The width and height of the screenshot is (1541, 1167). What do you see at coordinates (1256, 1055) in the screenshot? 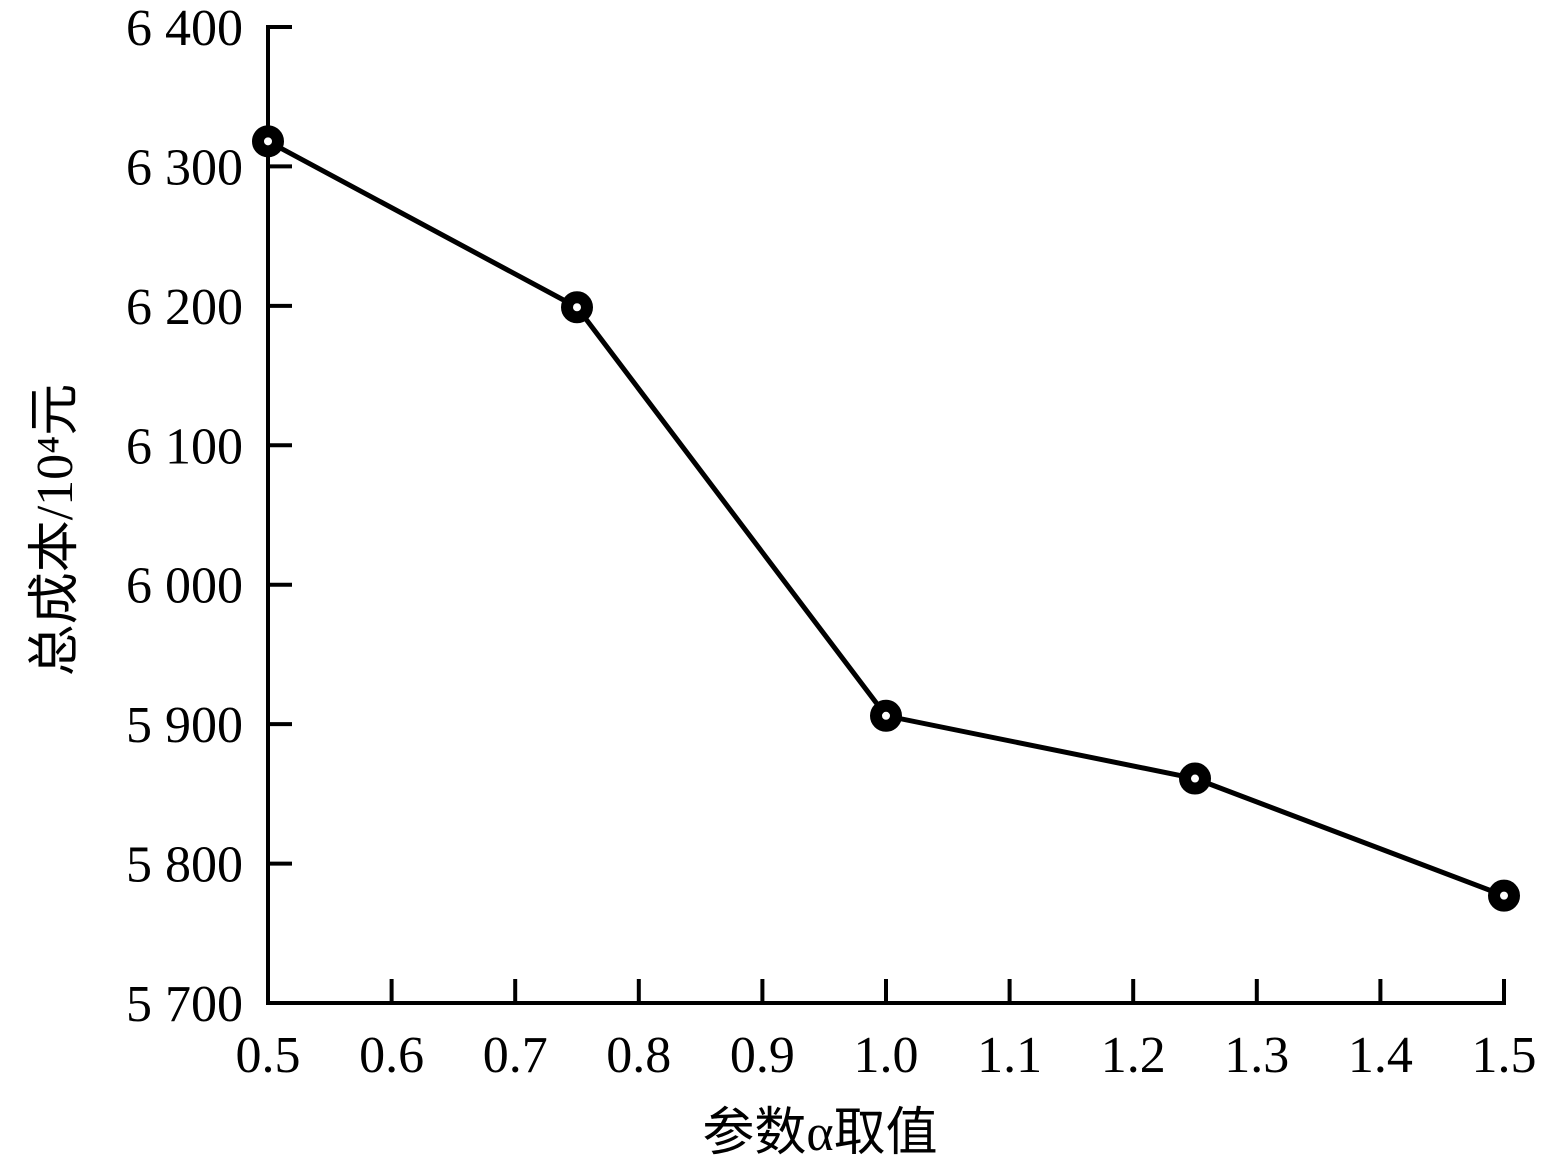
I see `x-tick-label: 1.3` at bounding box center [1256, 1055].